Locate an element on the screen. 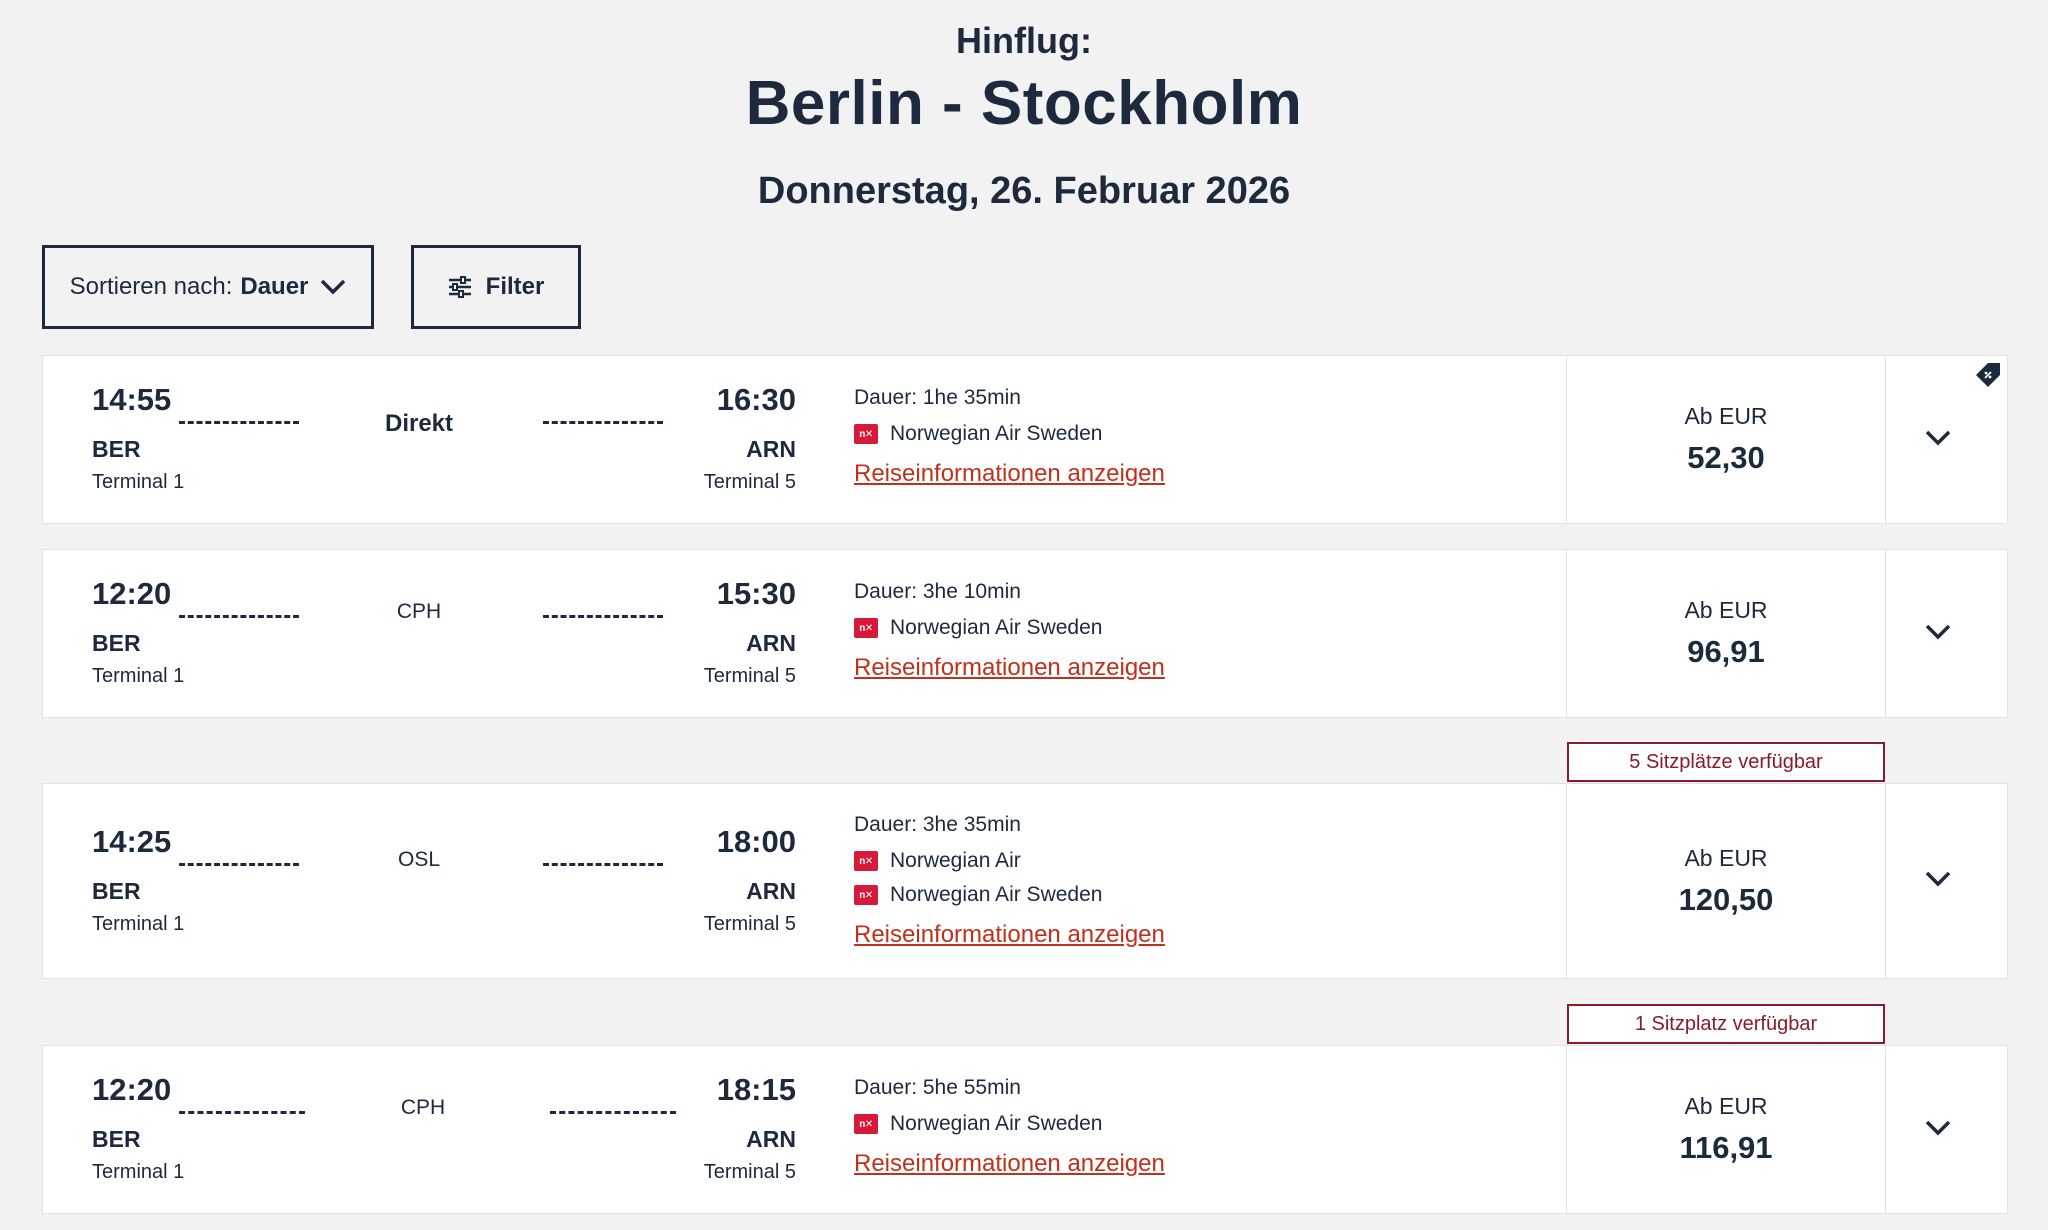  arrival-time: 18:00 is located at coordinates (756, 841).